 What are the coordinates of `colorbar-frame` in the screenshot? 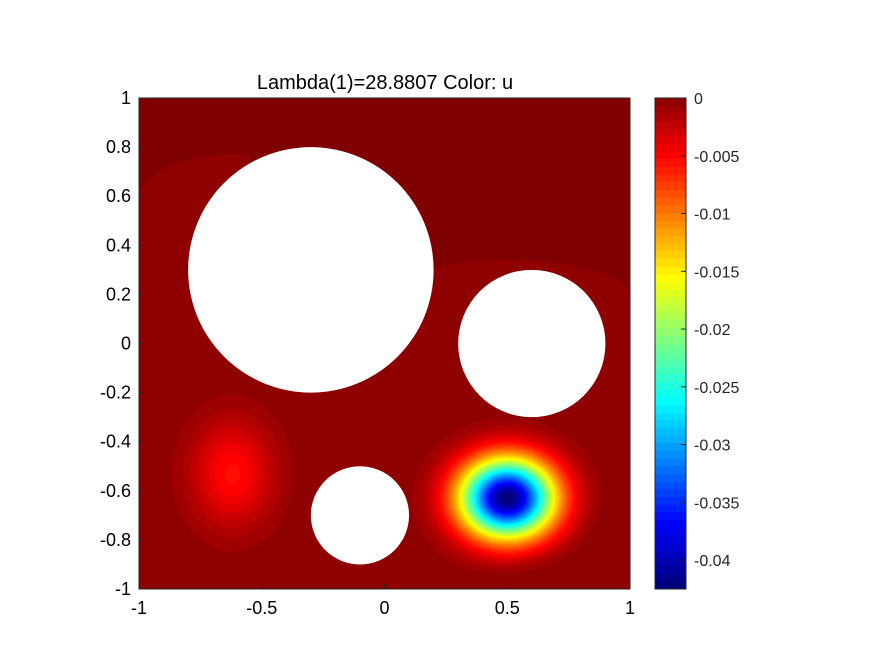 It's located at (670, 343).